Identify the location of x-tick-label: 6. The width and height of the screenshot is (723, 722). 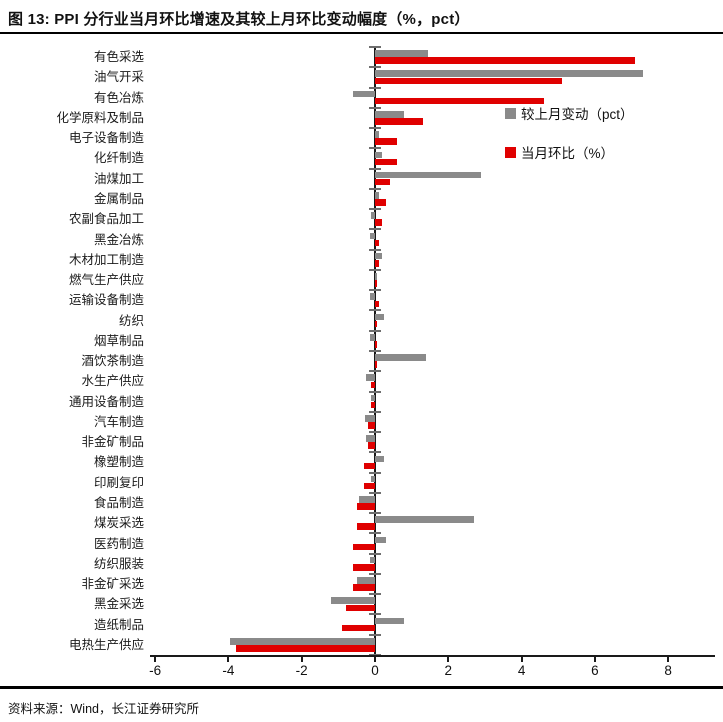
(595, 670).